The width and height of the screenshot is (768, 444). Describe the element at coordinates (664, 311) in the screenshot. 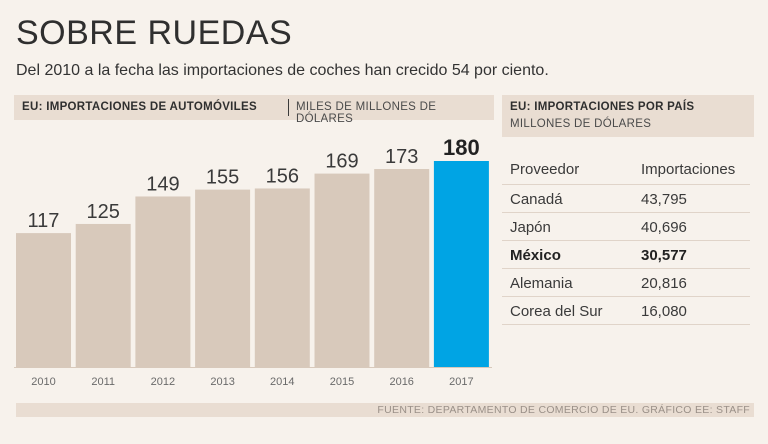

I see `country-value: 16,080` at that location.